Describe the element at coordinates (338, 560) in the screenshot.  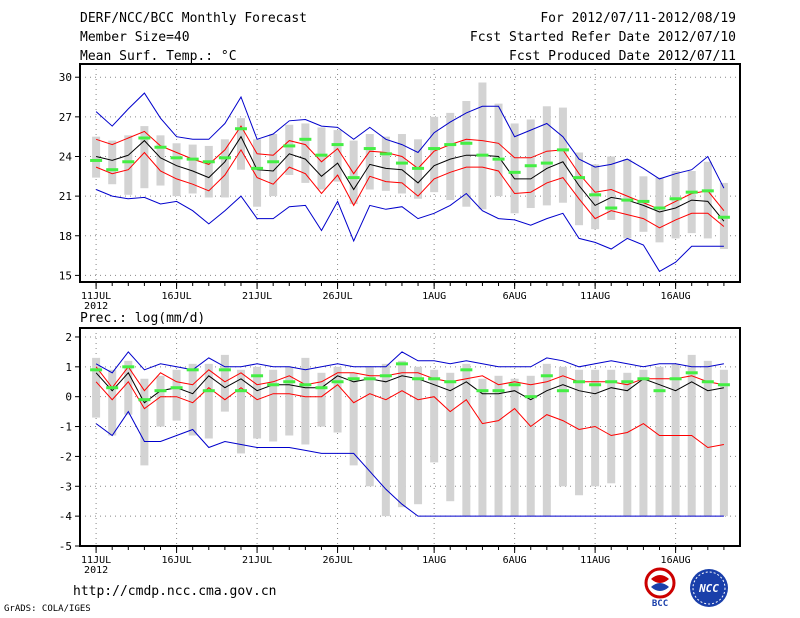
I see `p1-xtick-label: 26JUL` at that location.